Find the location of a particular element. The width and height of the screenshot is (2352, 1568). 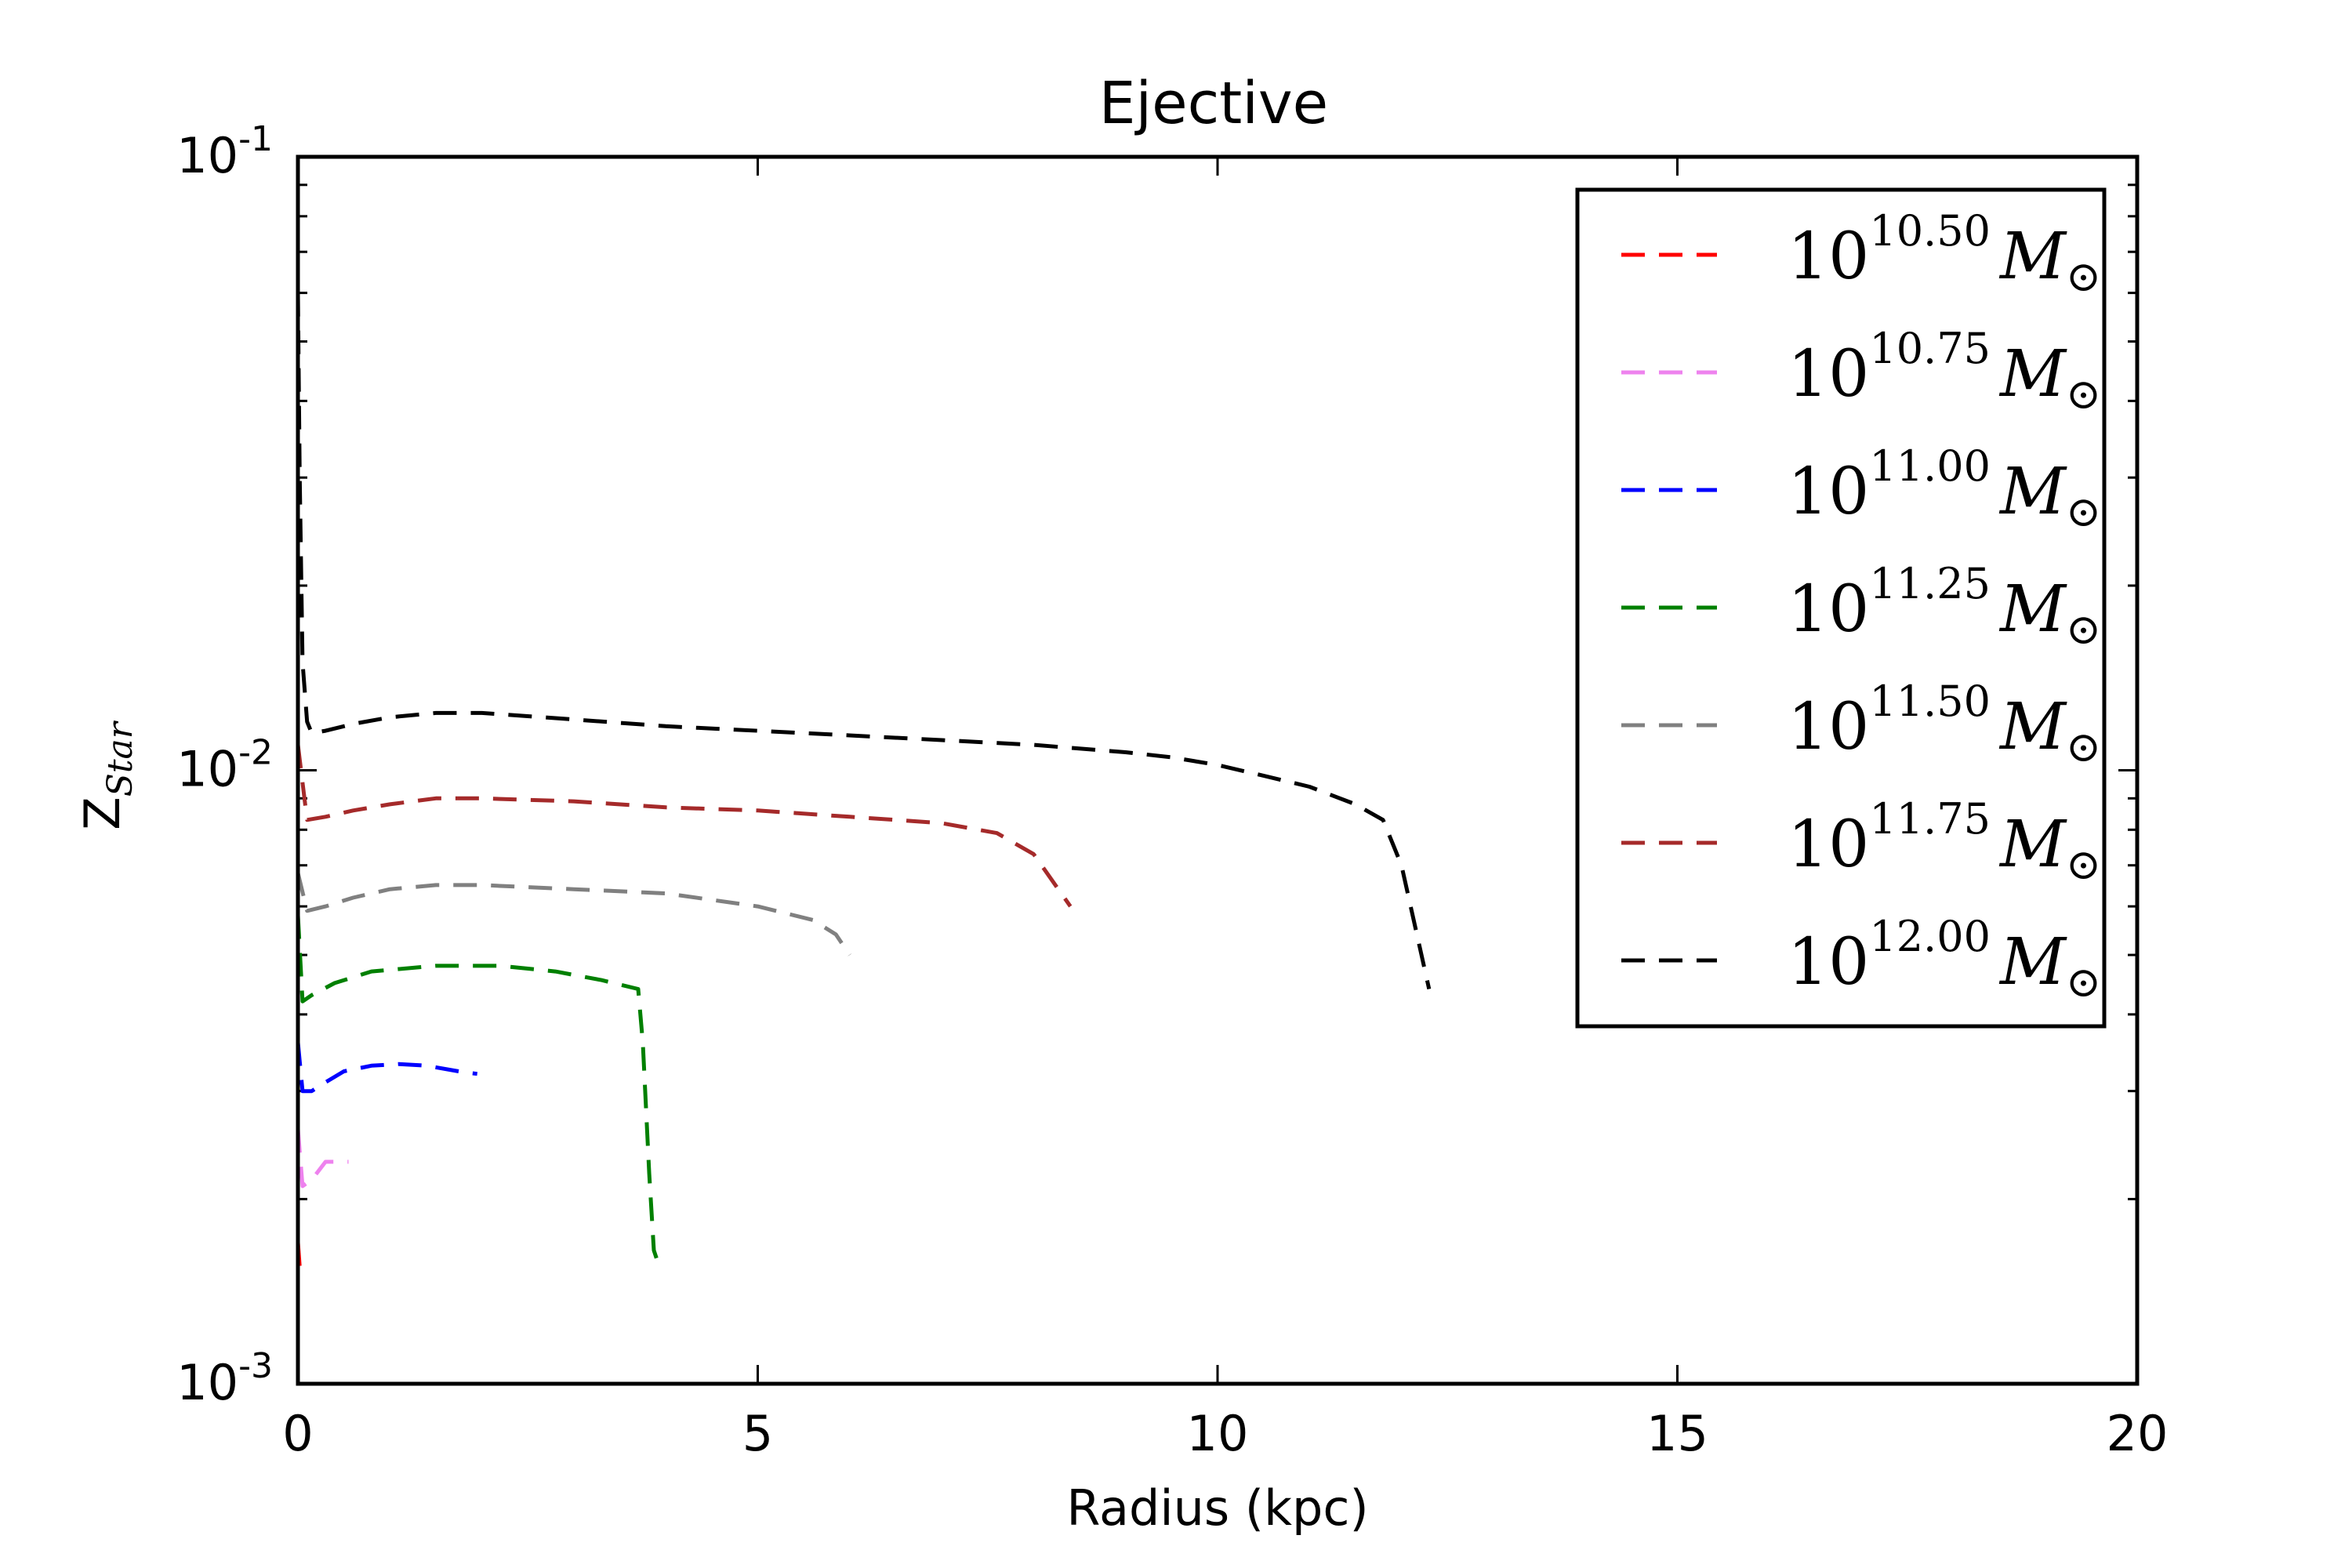

y-tick-label-exp: -1 is located at coordinates (255, 139).